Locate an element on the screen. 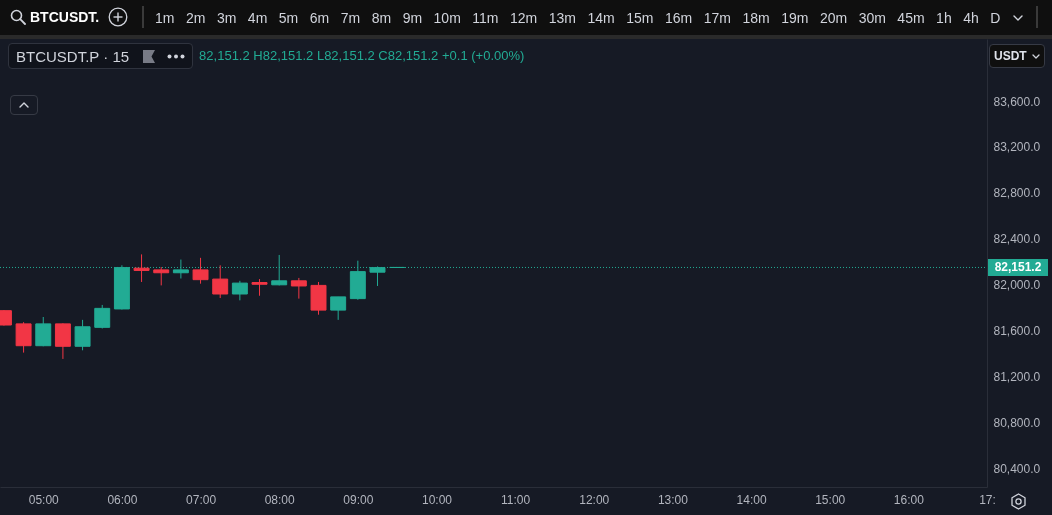  text: 15m is located at coordinates (640, 17).